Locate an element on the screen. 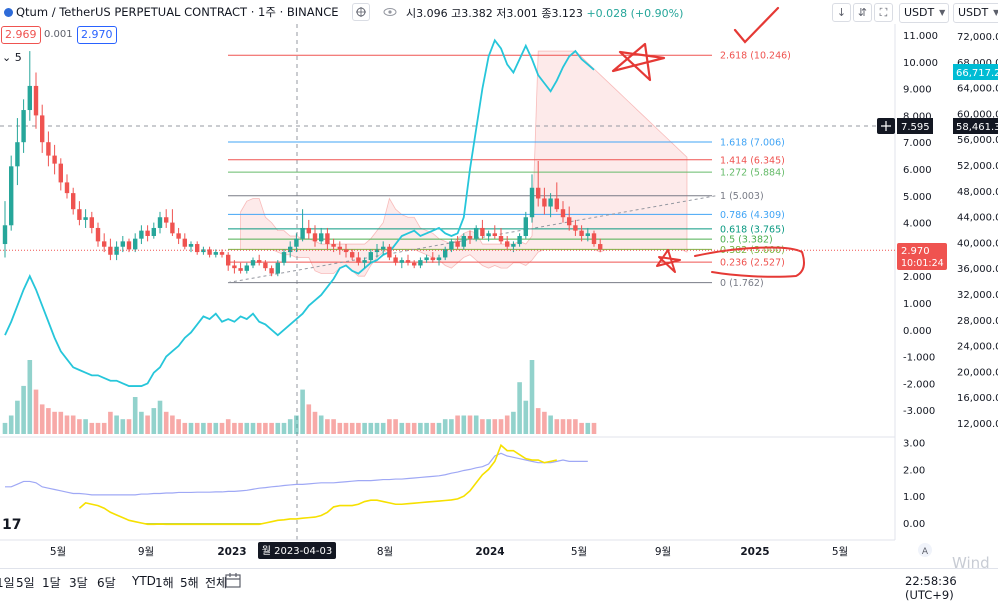 This screenshot has height=602, width=998. calendar-range-icon is located at coordinates (233, 580).